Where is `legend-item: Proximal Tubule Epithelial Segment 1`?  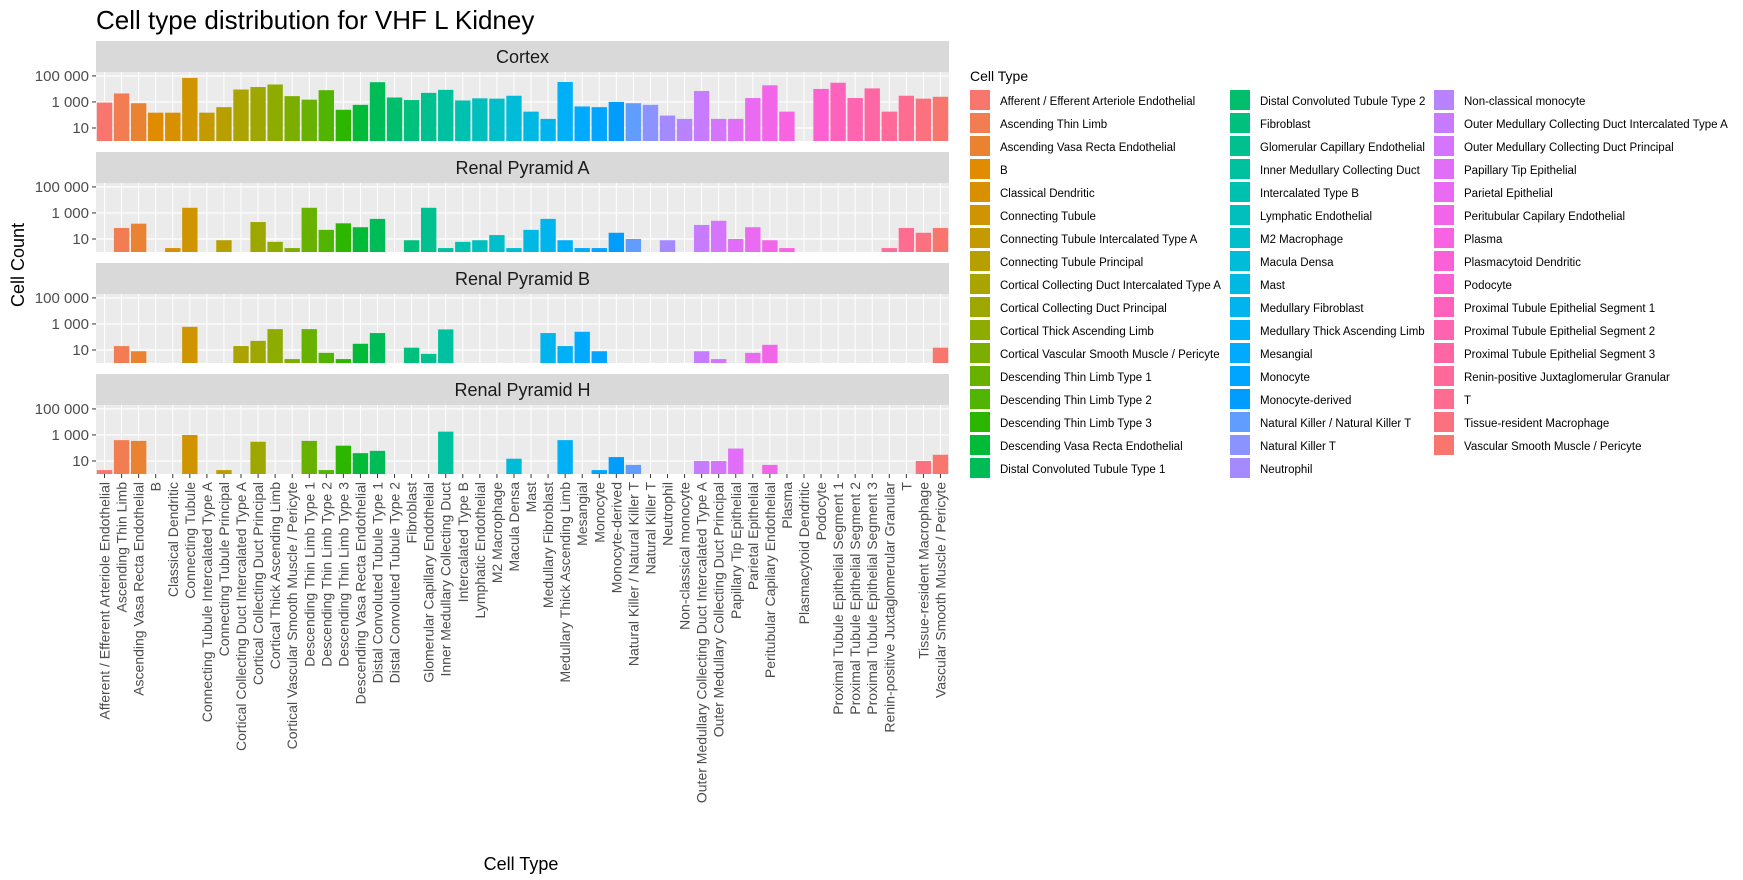 legend-item: Proximal Tubule Epithelial Segment 1 is located at coordinates (1544, 307).